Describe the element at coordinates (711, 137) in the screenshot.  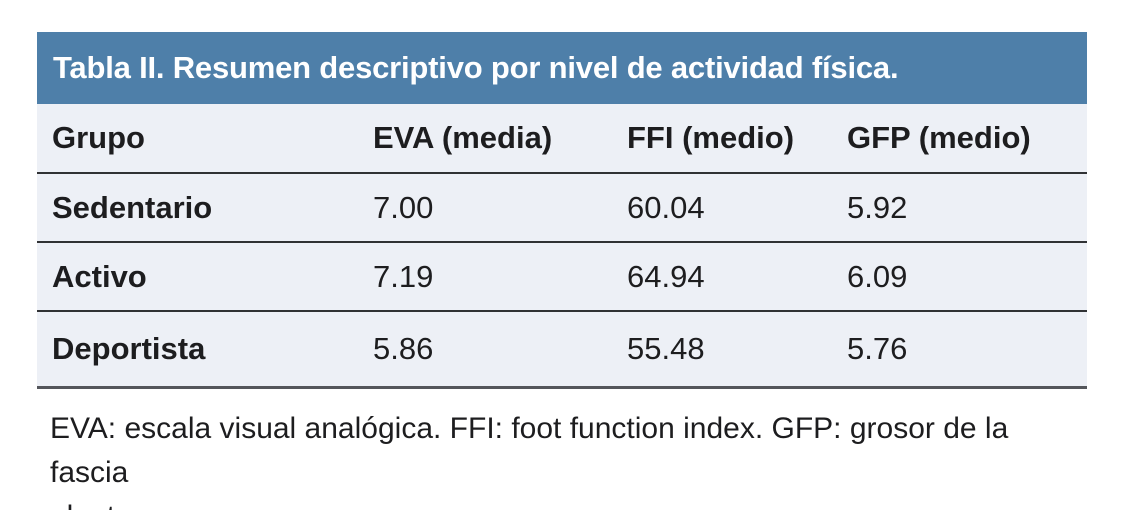
I see `column-header-ffi: FFI (medio)` at that location.